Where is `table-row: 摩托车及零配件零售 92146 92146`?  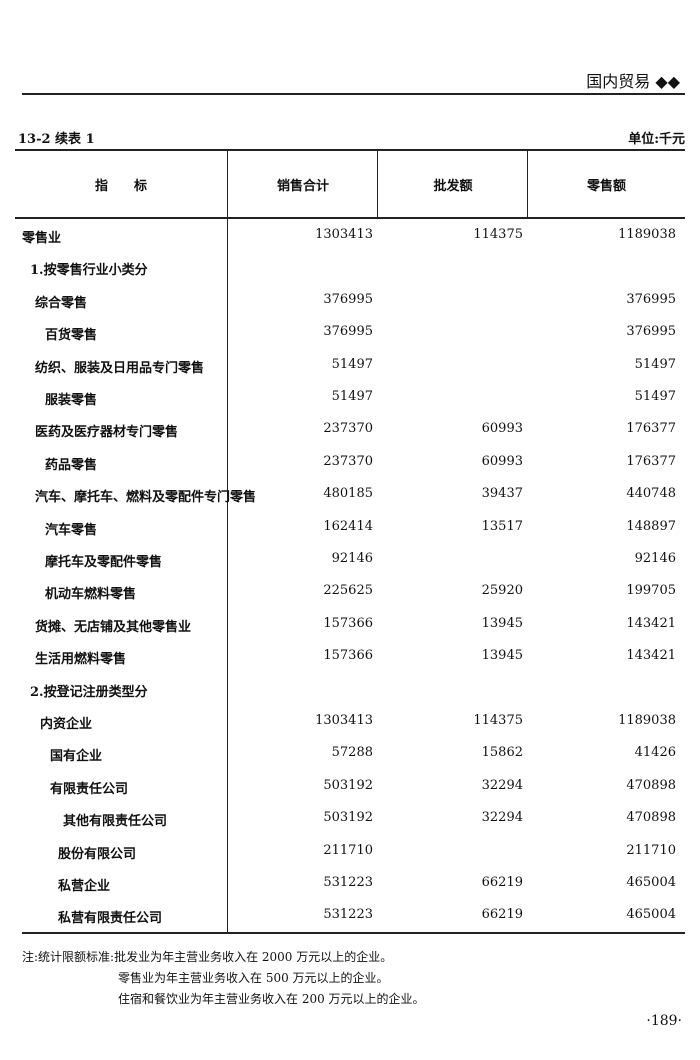 table-row: 摩托车及零配件零售 92146 92146 is located at coordinates (350, 561).